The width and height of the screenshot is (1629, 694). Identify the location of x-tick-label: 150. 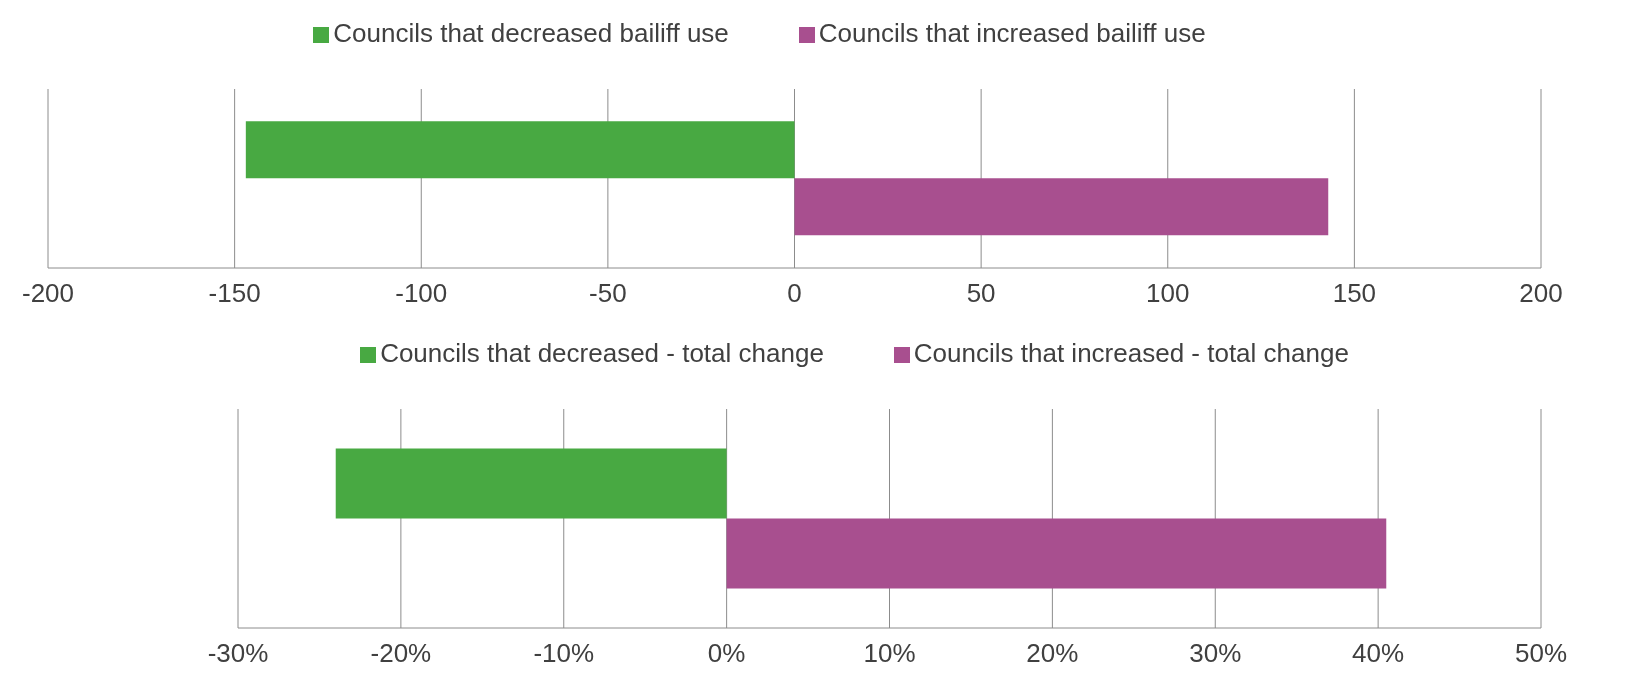
(1354, 293).